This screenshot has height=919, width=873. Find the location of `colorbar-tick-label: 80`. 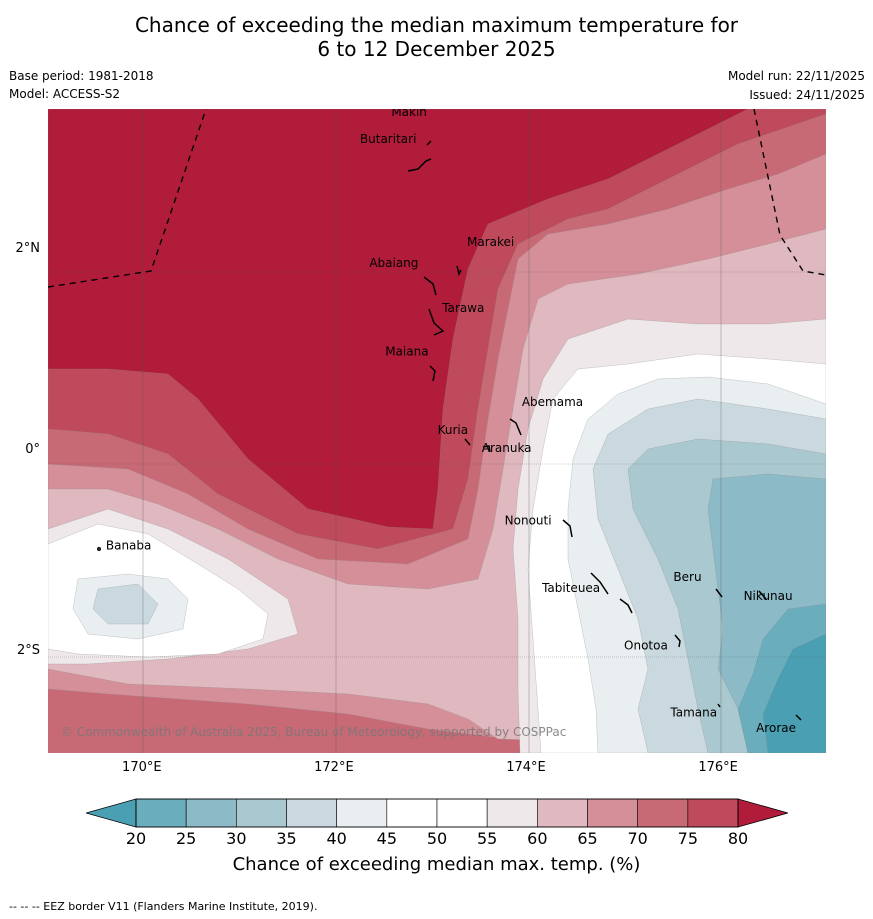

colorbar-tick-label: 80 is located at coordinates (738, 838).